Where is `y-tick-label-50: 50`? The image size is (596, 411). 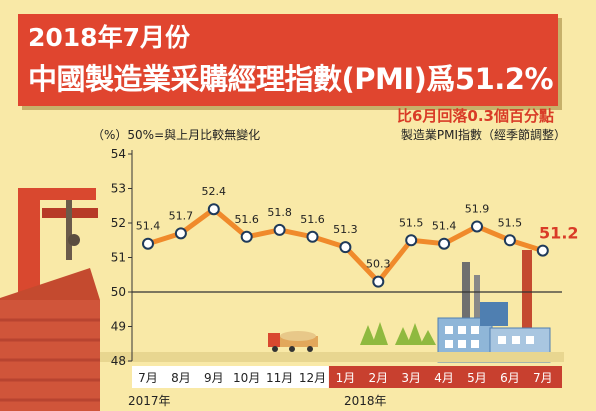
y-tick-label-50: 50 is located at coordinates (118, 292).